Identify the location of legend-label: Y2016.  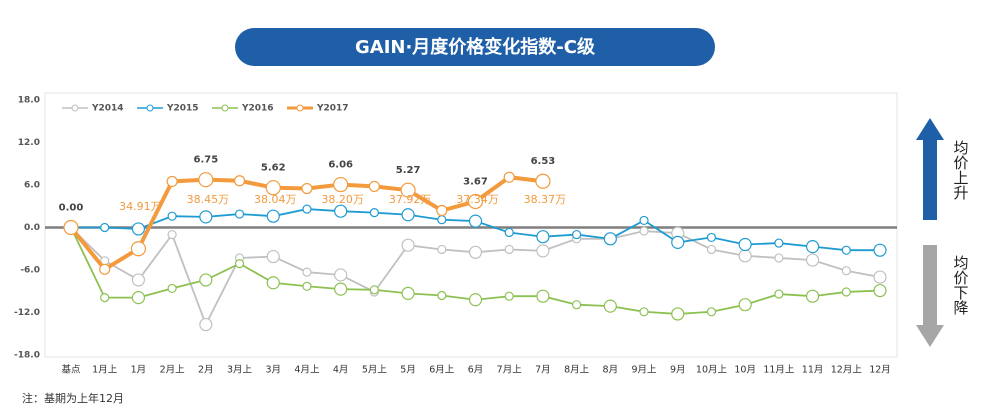
(257, 109).